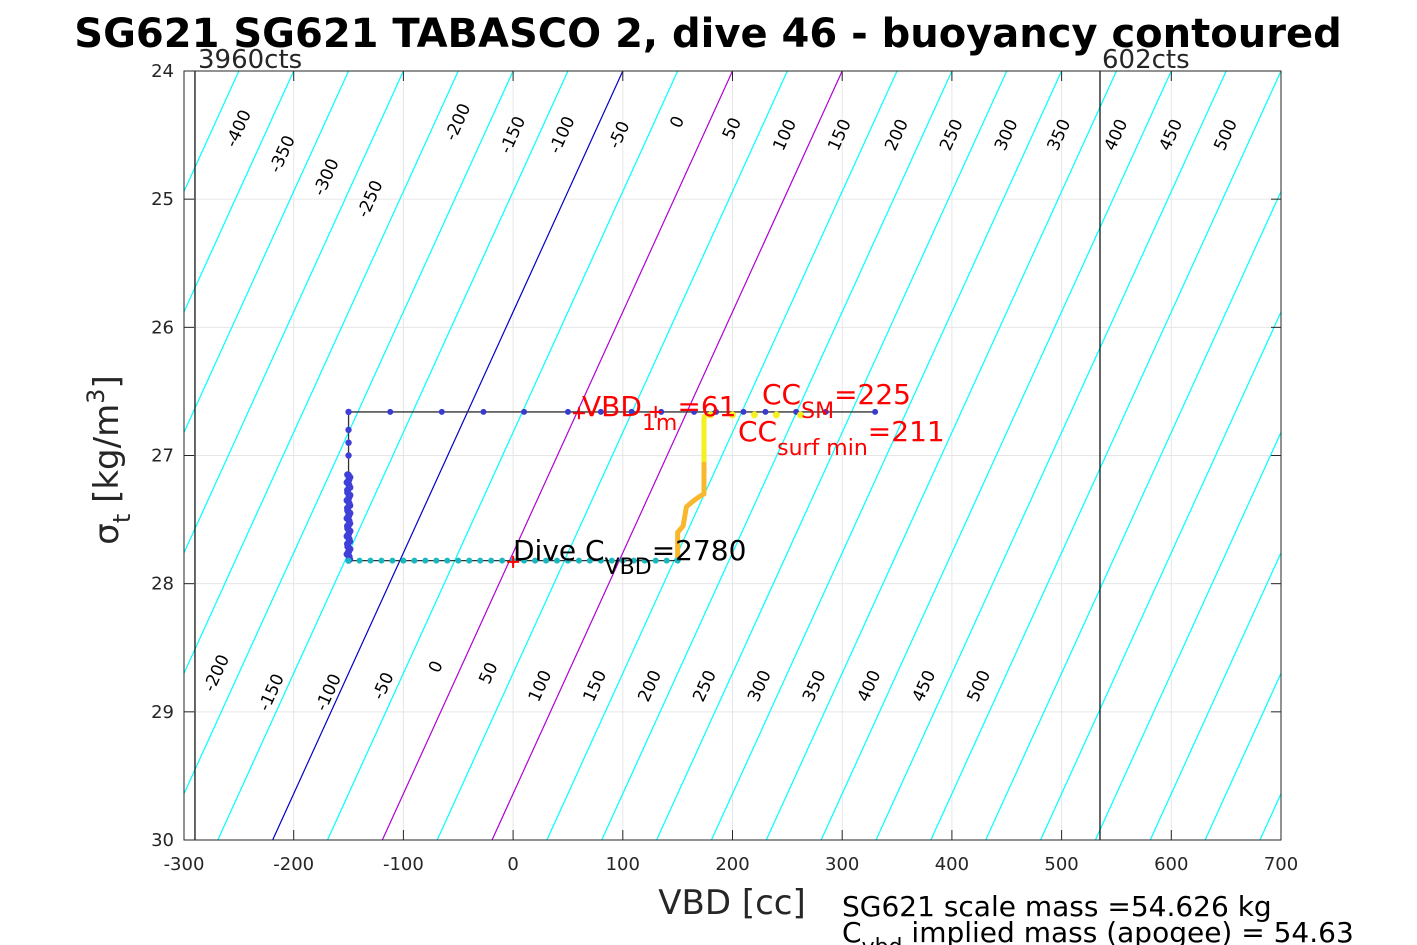 This screenshot has width=1417, height=945. Describe the element at coordinates (612, 406) in the screenshot. I see `vbd-1m-main: VBD` at that location.